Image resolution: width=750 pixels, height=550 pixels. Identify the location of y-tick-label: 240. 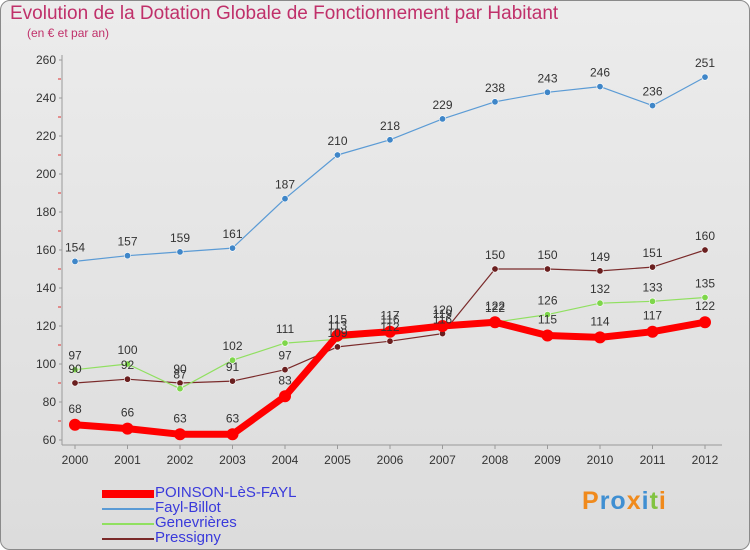
(46, 98).